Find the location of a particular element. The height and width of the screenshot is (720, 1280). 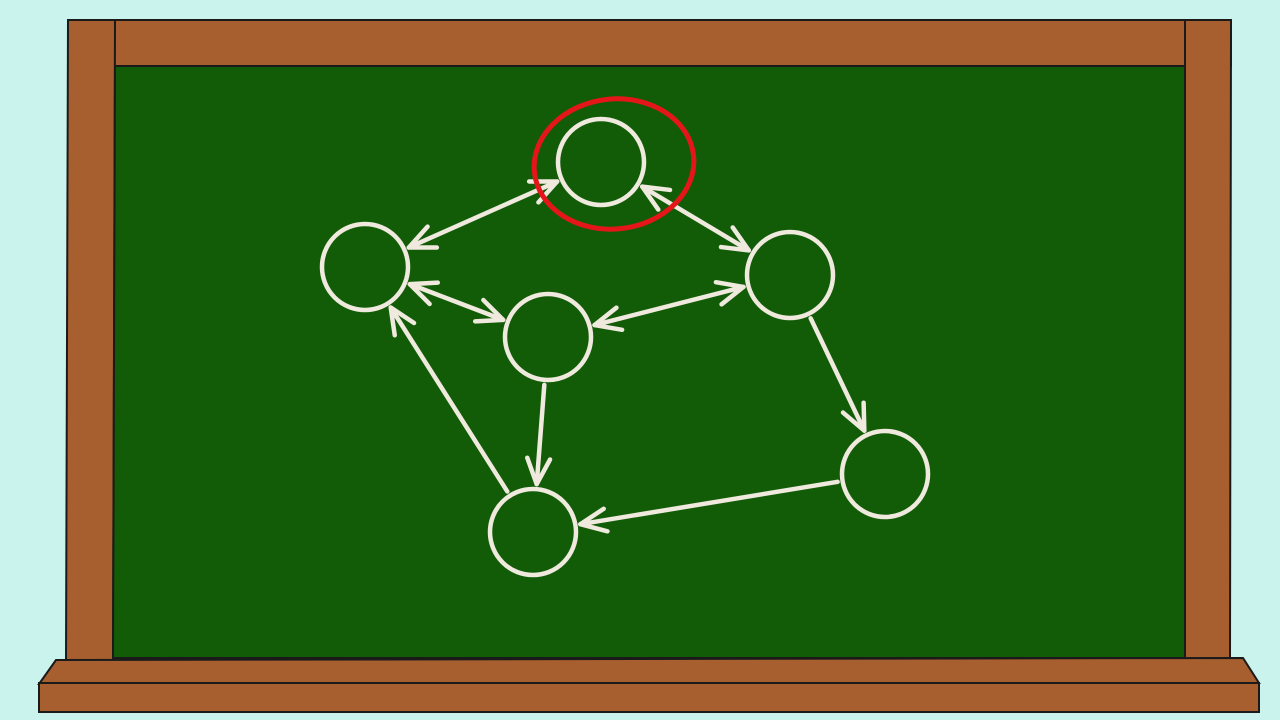

node-top is located at coordinates (601, 162).